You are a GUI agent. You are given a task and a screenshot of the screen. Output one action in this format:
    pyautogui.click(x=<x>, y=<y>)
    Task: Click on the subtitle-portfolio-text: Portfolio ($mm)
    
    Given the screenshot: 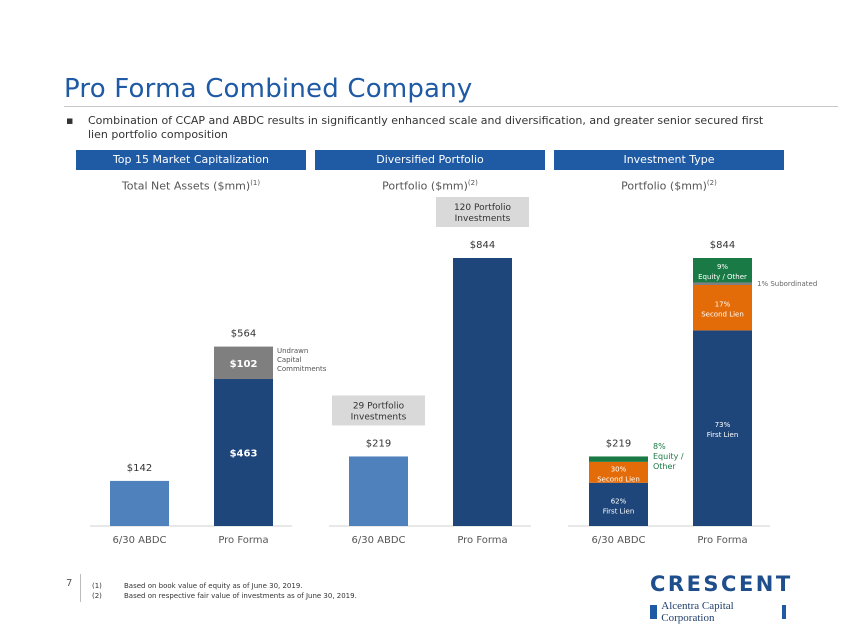 What is the action you would take?
    pyautogui.click(x=425, y=186)
    